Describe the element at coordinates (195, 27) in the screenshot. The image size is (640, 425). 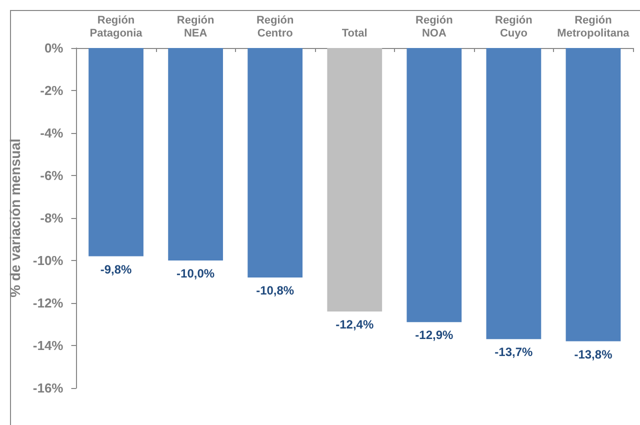
I see `x-tick-label: Región NEA` at that location.